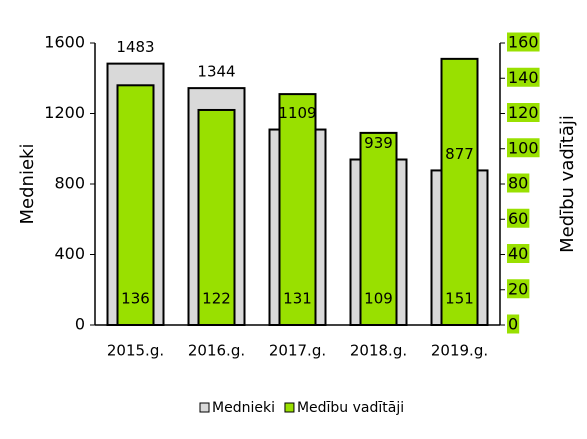 The width and height of the screenshot is (587, 439). What do you see at coordinates (64, 42) in the screenshot?
I see `y-tick-label: 1600` at bounding box center [64, 42].